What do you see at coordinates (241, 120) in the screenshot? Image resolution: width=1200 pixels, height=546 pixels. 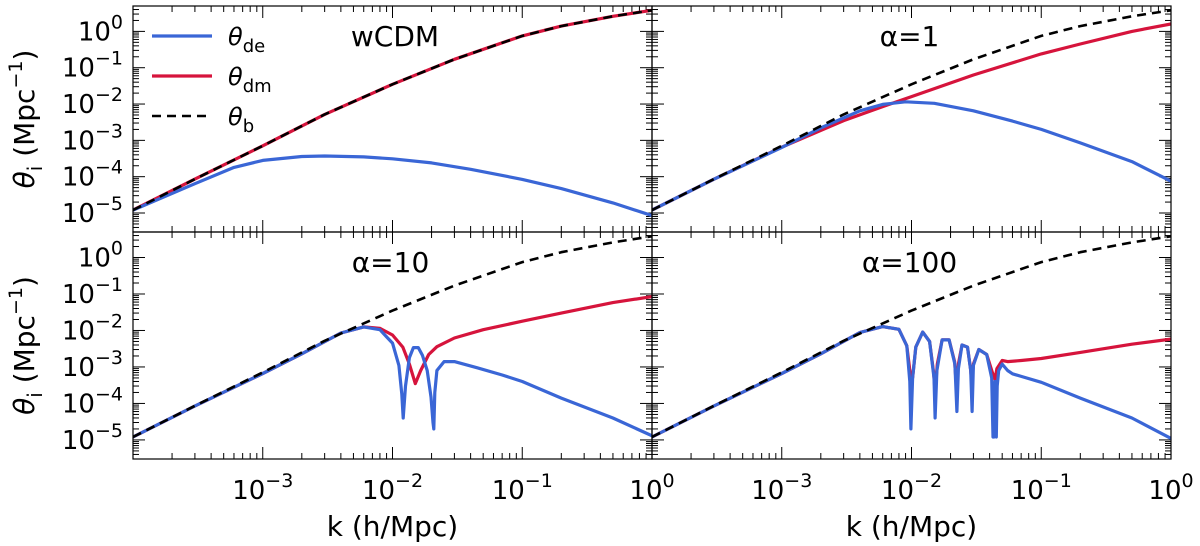 I see `legend-label-b: θb` at bounding box center [241, 120].